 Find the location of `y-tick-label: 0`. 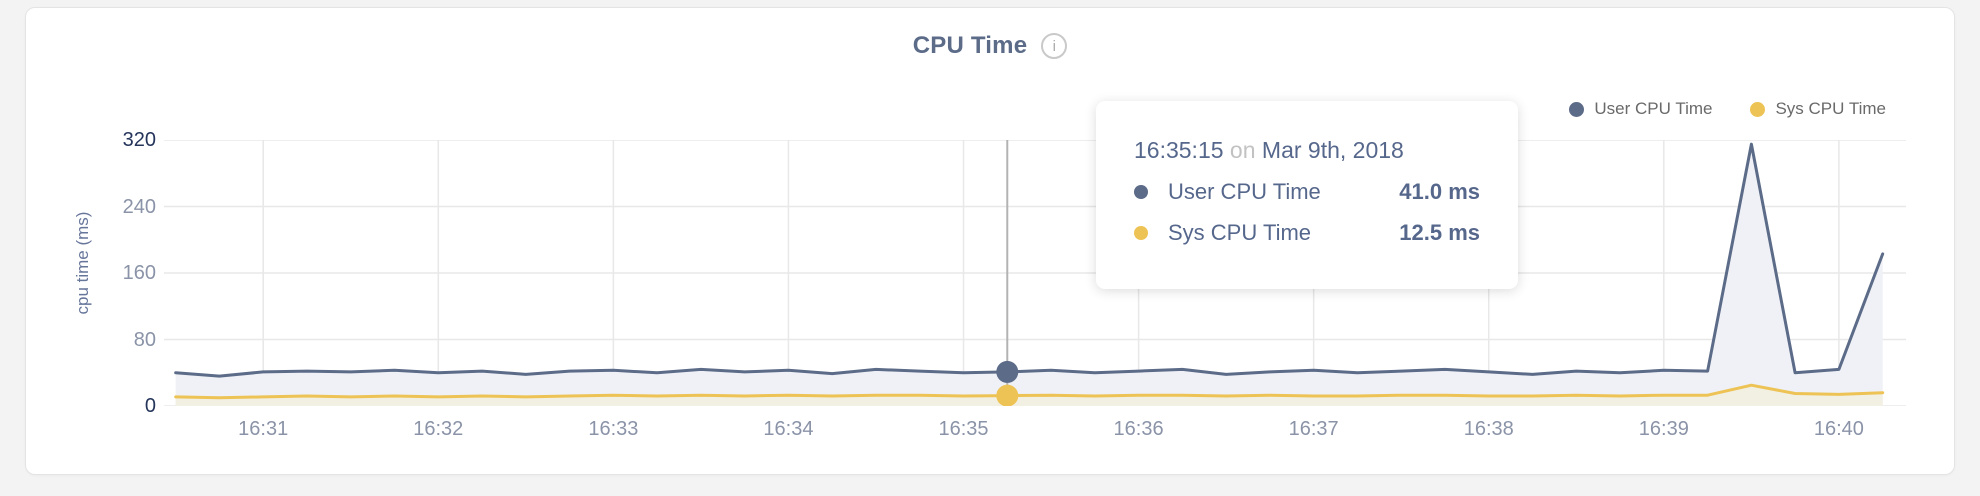

y-tick-label: 0 is located at coordinates (150, 406).